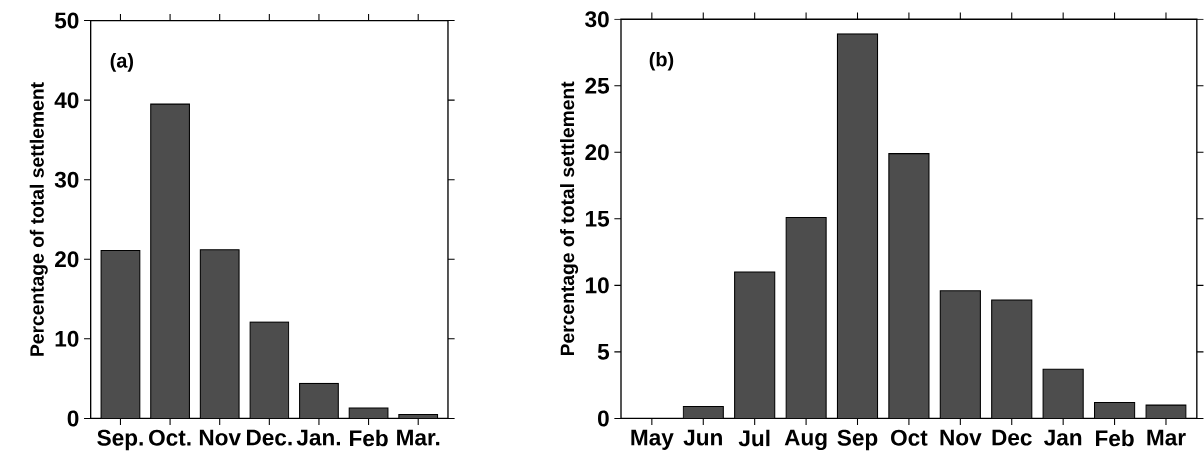 Image resolution: width=1204 pixels, height=464 pixels. I want to click on x-tick-label: May, so click(652, 439).